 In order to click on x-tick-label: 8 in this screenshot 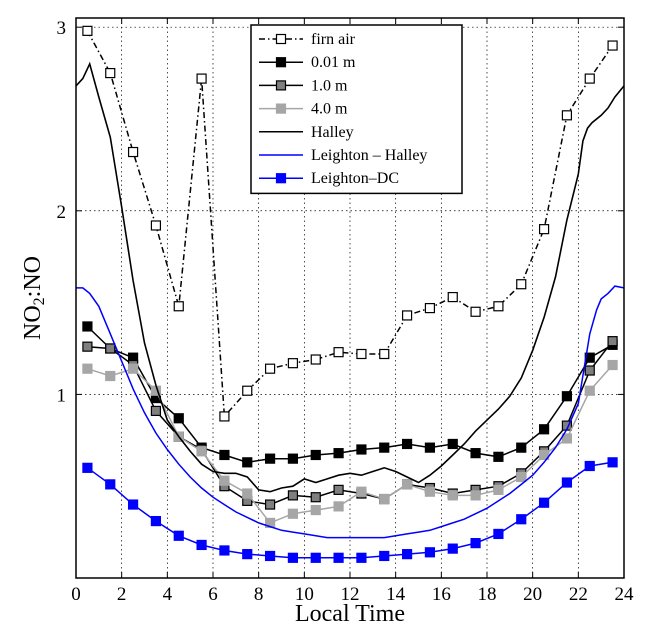, I will do `click(259, 594)`.